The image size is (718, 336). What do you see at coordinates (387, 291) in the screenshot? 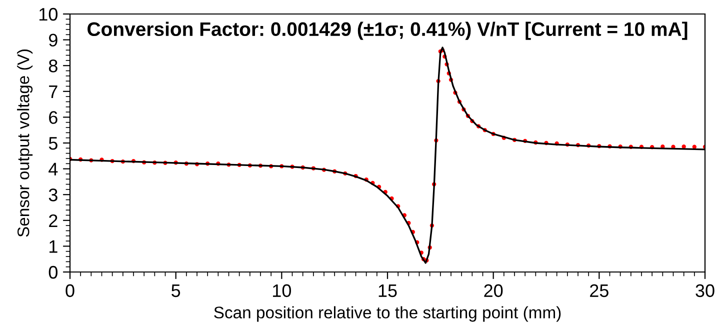
I see `x-tick-label: 15` at bounding box center [387, 291].